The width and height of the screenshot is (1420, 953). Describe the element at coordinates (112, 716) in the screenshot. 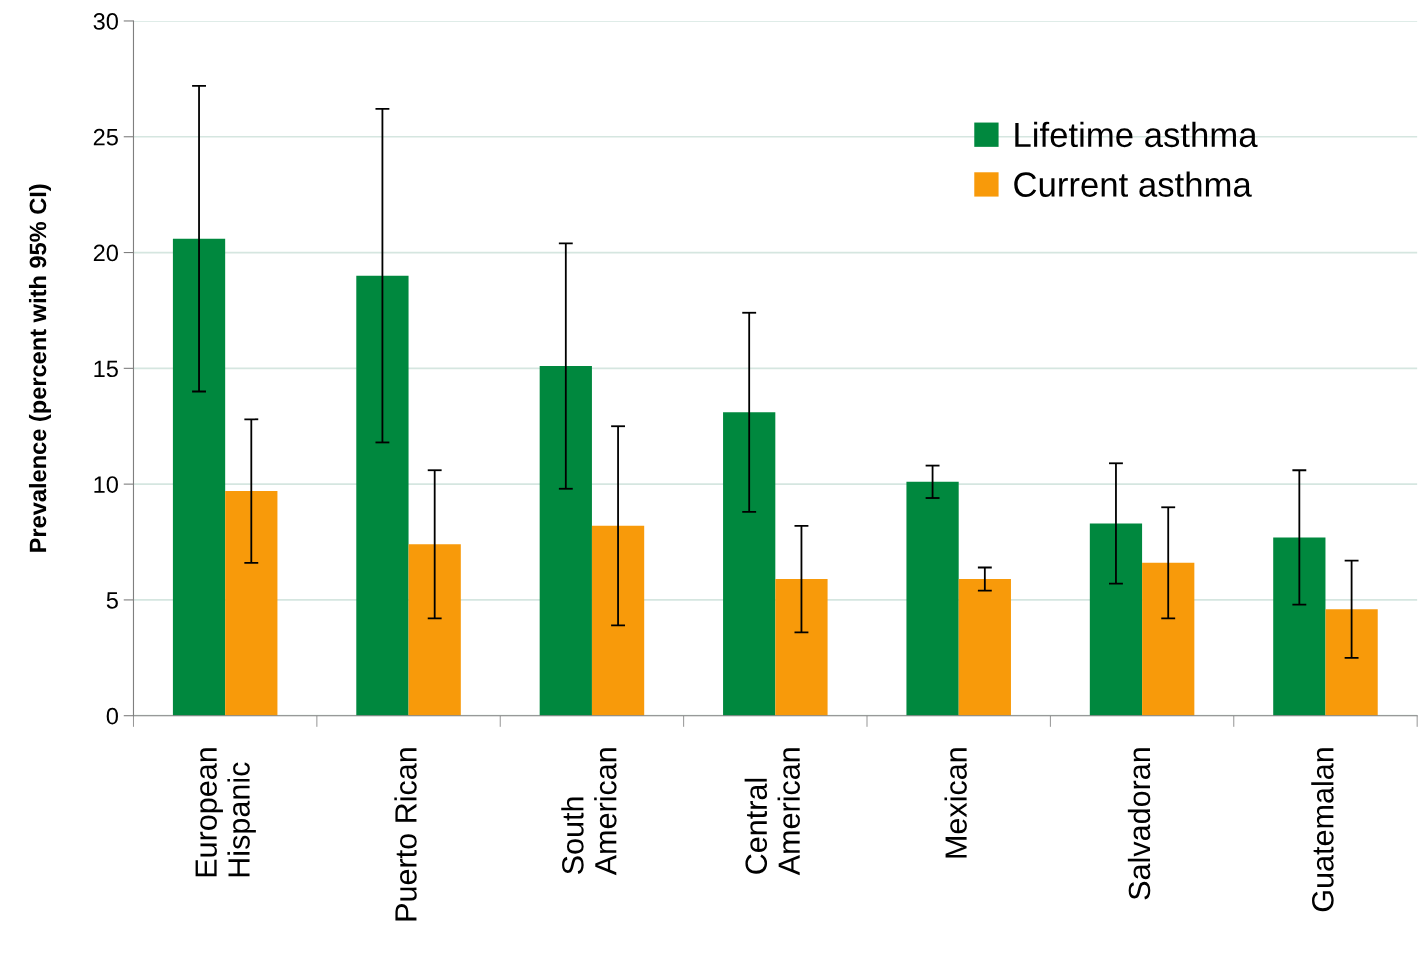

I see `y-tick-label: 0` at that location.